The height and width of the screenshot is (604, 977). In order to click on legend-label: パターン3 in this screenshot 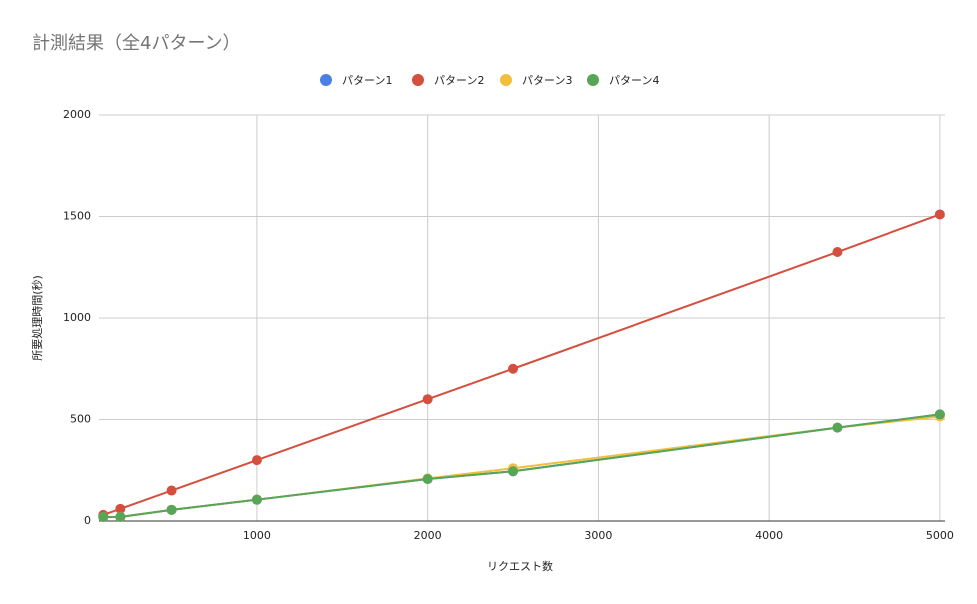, I will do `click(547, 80)`.